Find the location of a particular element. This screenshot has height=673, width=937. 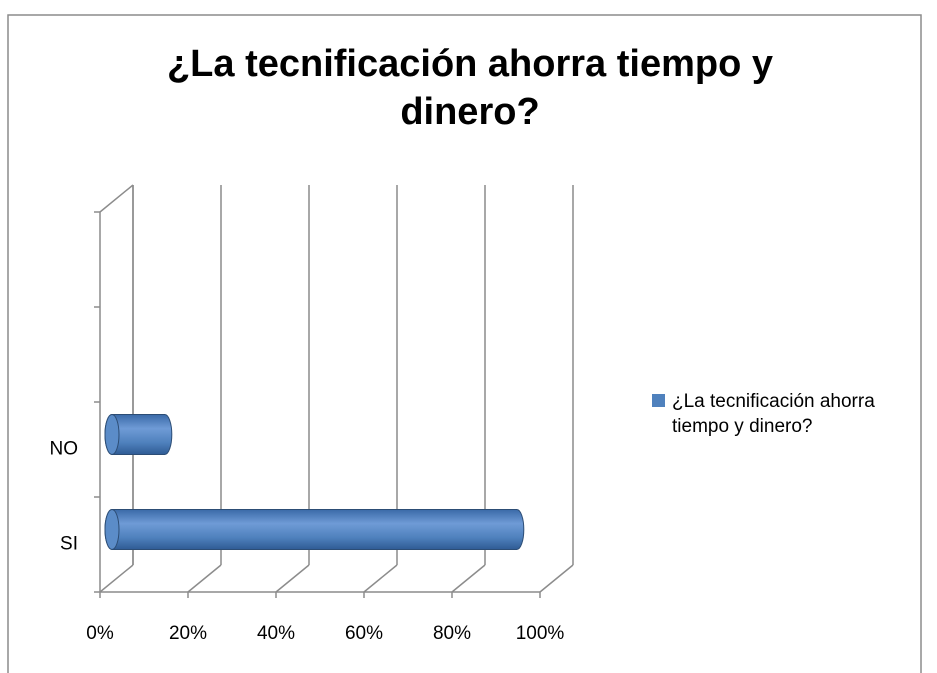

x-tick-label: 0% is located at coordinates (100, 633).